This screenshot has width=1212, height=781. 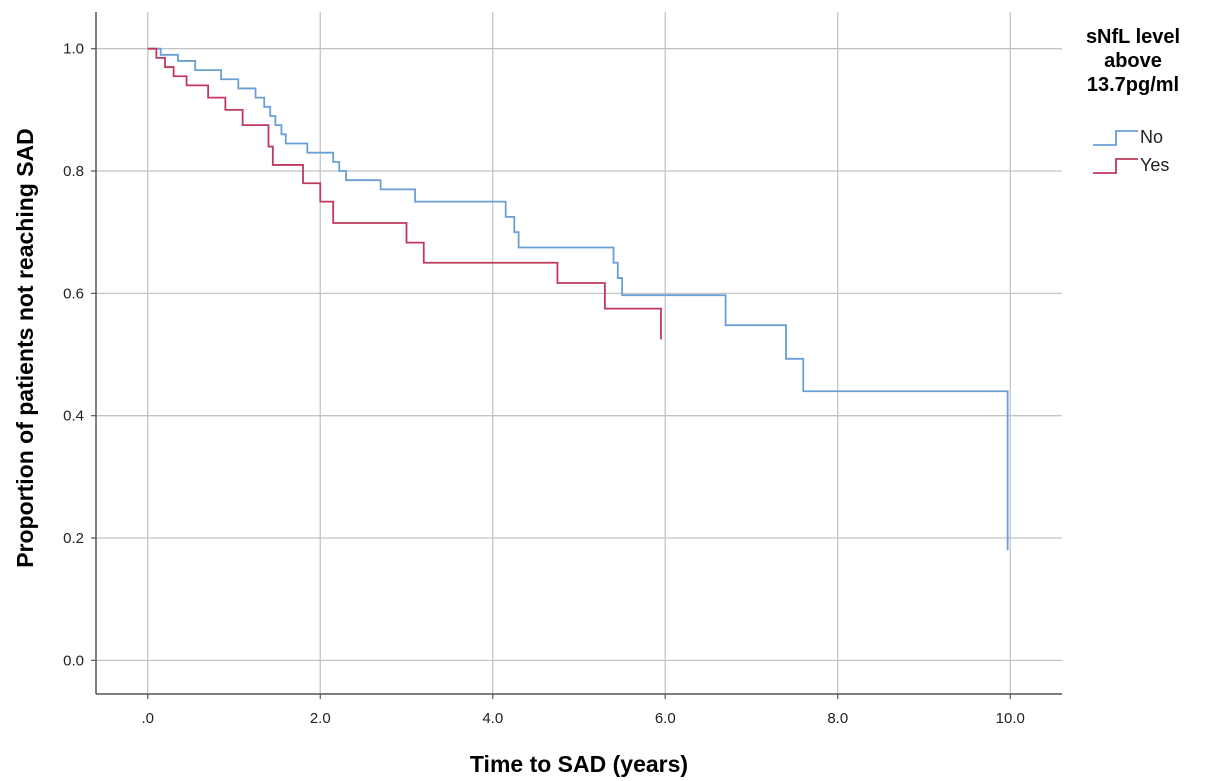 I want to click on x-tick-label: .0, so click(x=147, y=718).